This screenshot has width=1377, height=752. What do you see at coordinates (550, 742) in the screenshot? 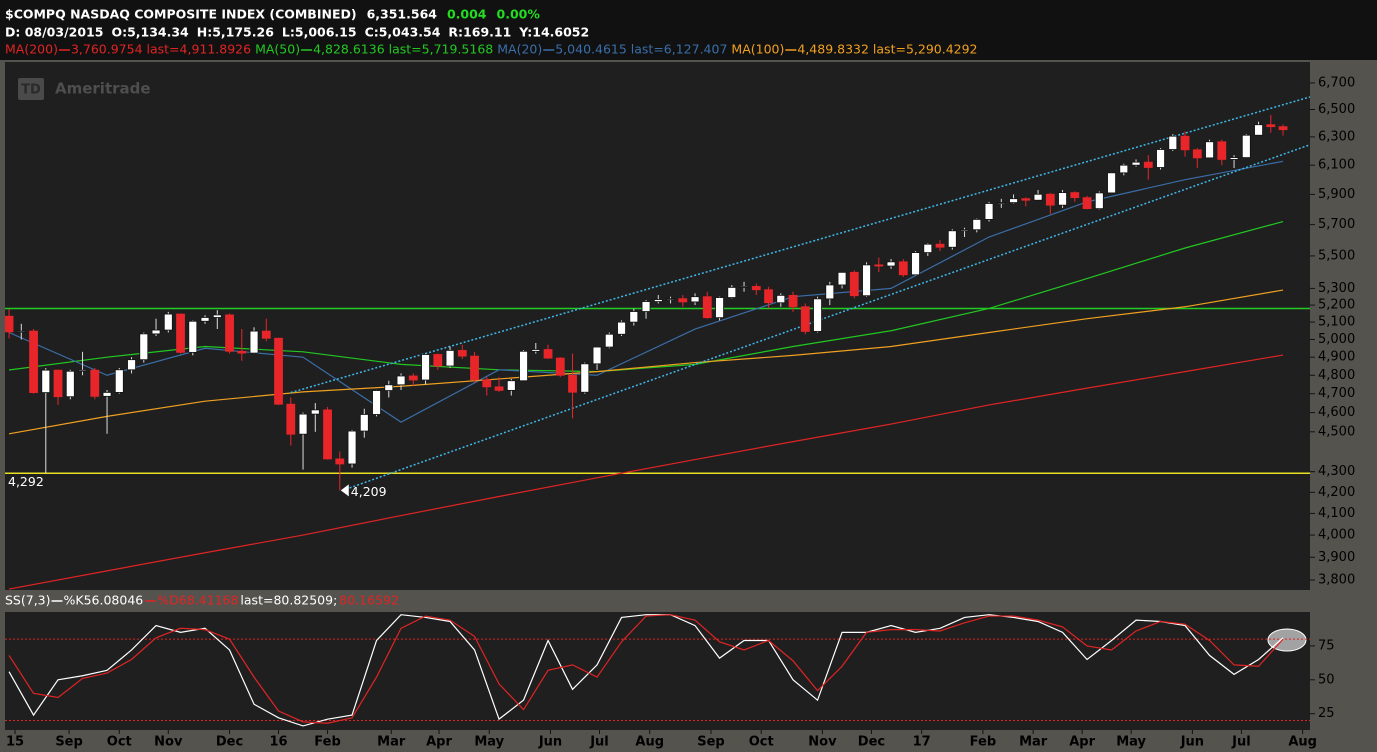
I see `x-tick-label: Jun` at bounding box center [550, 742].